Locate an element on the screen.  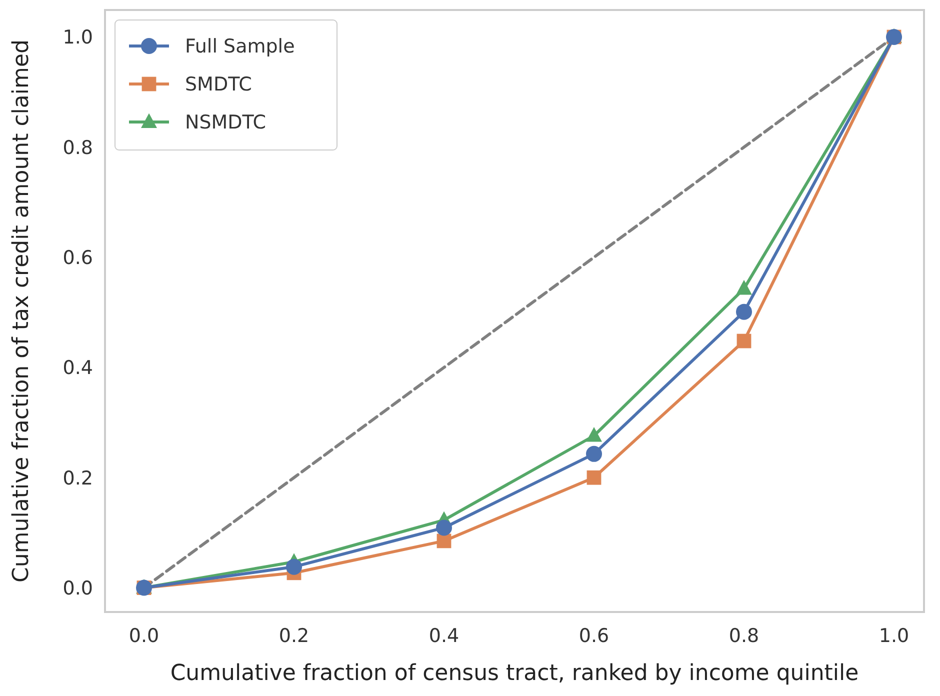
y-tick-label: 0.8 is located at coordinates (77, 147).